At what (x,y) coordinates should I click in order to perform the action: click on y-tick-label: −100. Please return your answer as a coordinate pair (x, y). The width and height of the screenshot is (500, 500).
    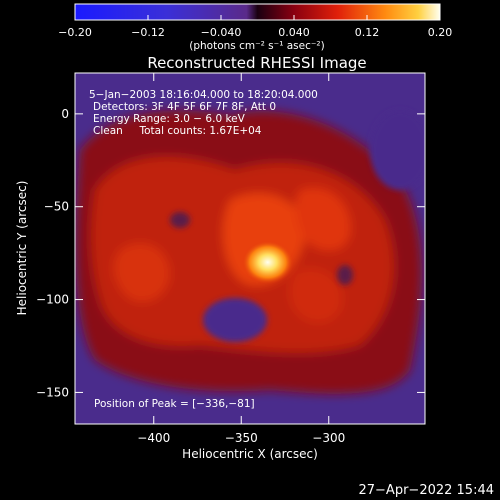
    Looking at the image, I should click on (52, 300).